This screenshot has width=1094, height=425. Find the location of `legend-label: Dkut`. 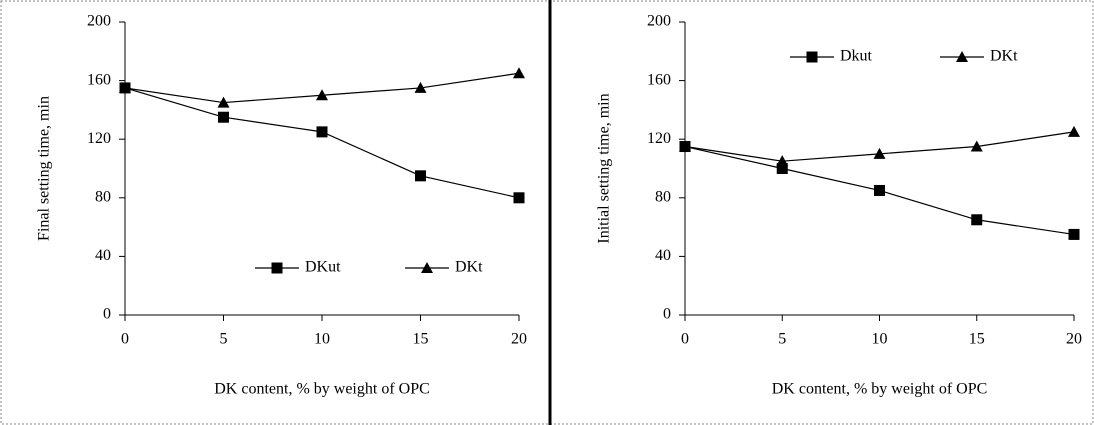

legend-label: Dkut is located at coordinates (856, 56).